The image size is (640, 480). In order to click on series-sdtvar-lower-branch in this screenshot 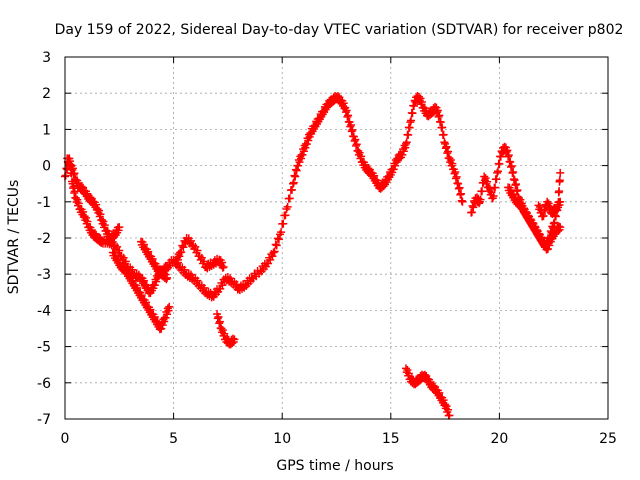, I will do `click(141, 291)`.